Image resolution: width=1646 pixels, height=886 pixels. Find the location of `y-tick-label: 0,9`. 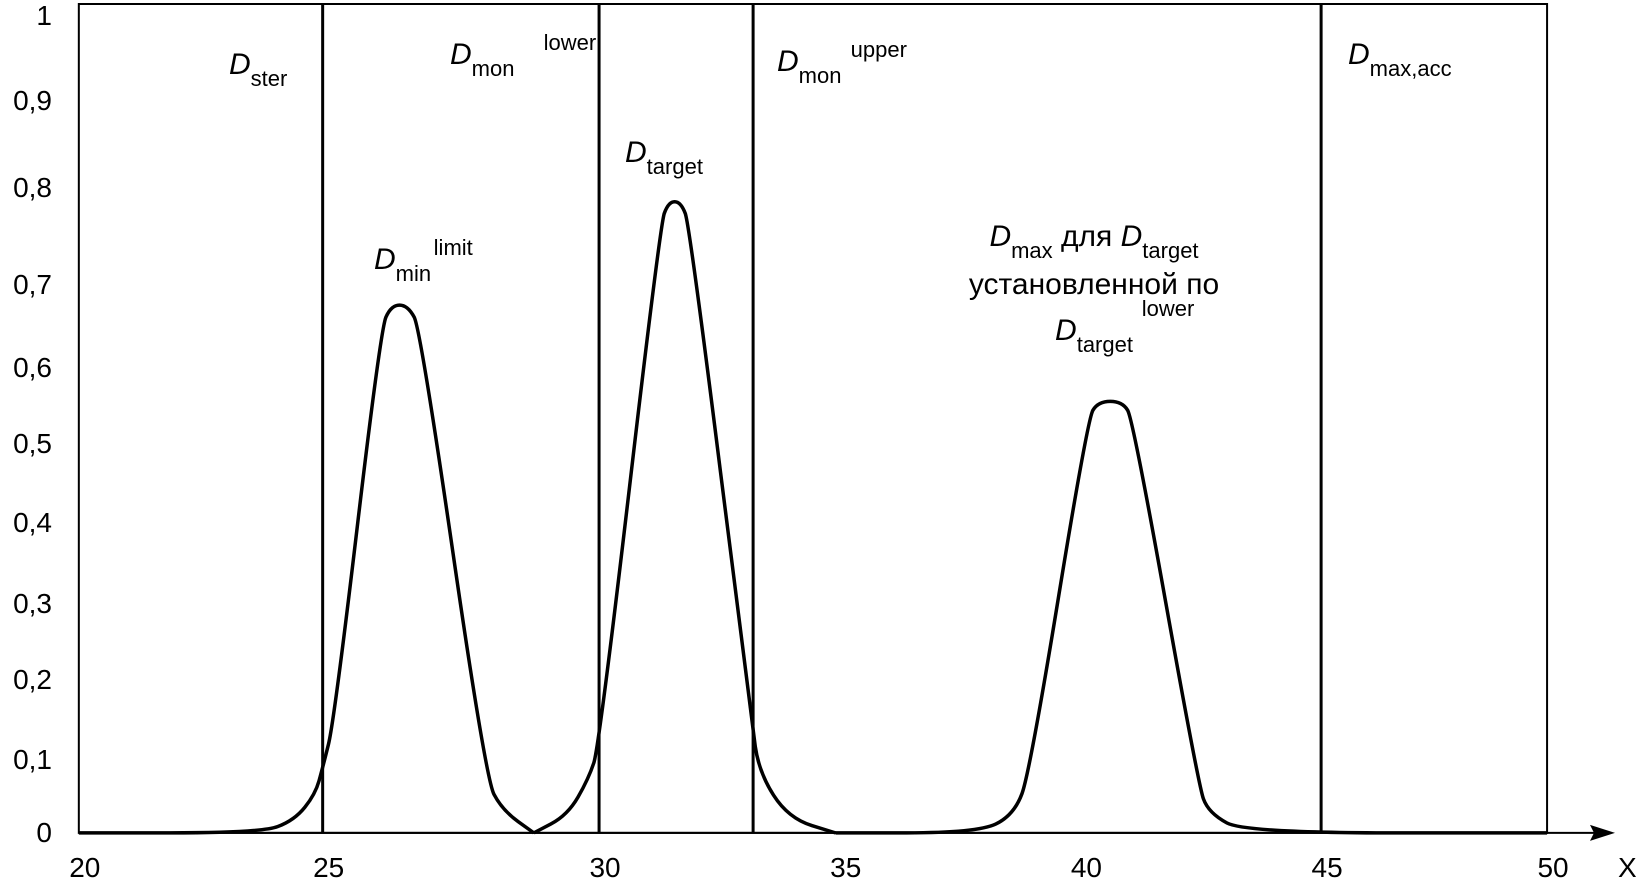

y-tick-label: 0,9 is located at coordinates (32, 101).